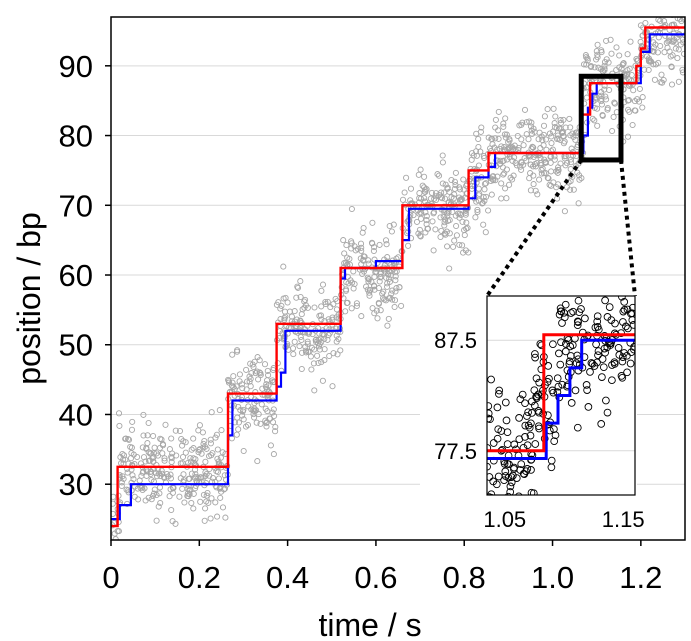 This screenshot has height=641, width=691. I want to click on y-tick-label: 80, so click(76, 136).